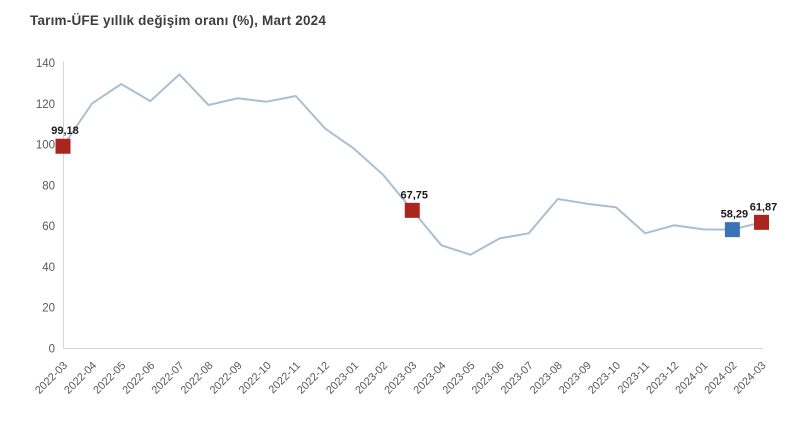 Image resolution: width=800 pixels, height=425 pixels. I want to click on data-point-marker-blue, so click(732, 230).